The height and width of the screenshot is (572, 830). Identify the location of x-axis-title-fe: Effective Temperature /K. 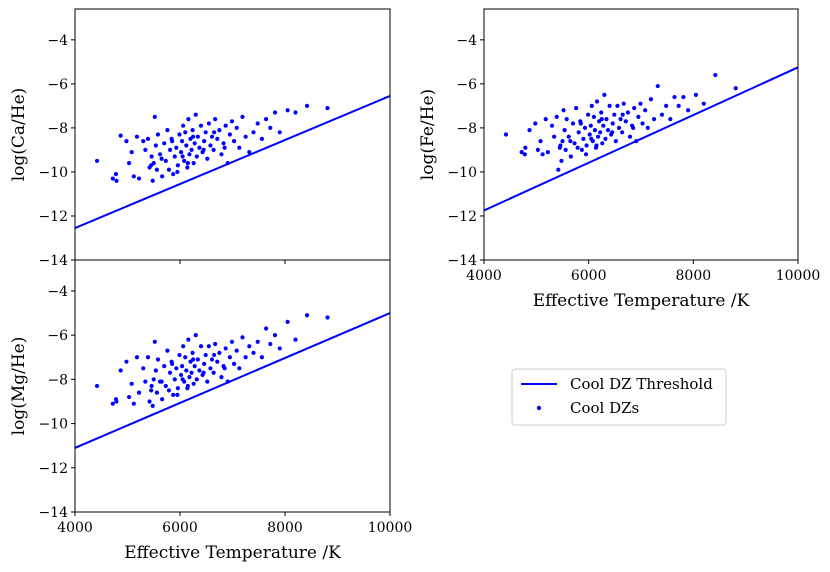
(641, 301).